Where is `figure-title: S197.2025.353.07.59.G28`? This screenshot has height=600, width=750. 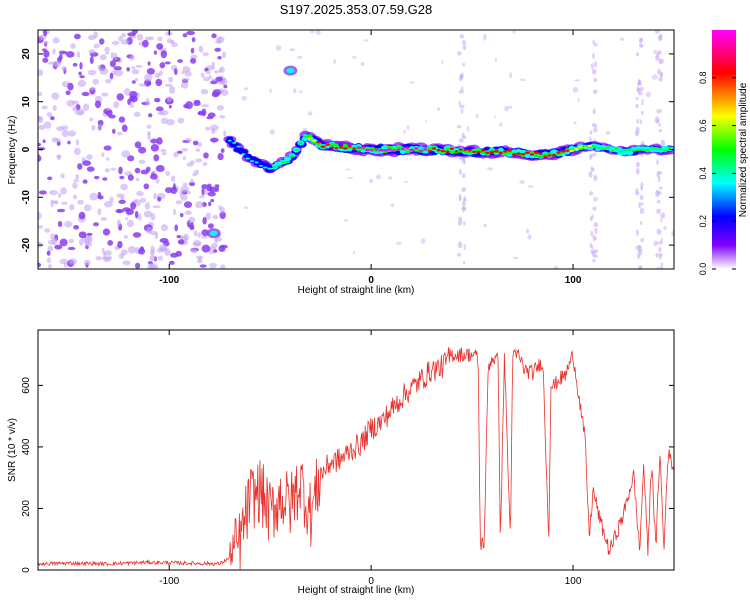
figure-title: S197.2025.353.07.59.G28 is located at coordinates (356, 9).